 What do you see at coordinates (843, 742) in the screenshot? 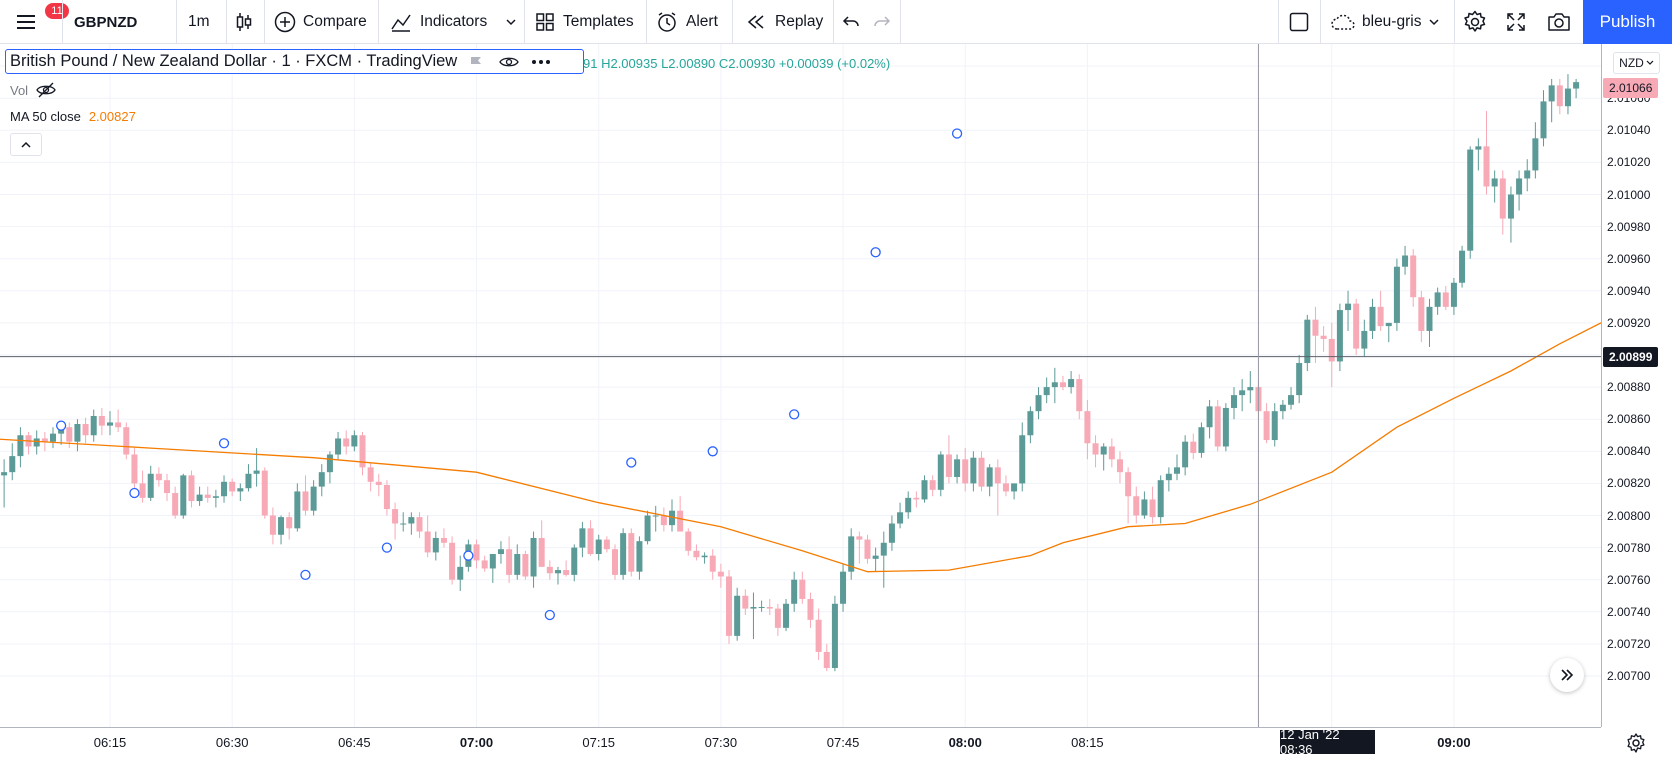
I see `time-tick-label: 07:45` at bounding box center [843, 742].